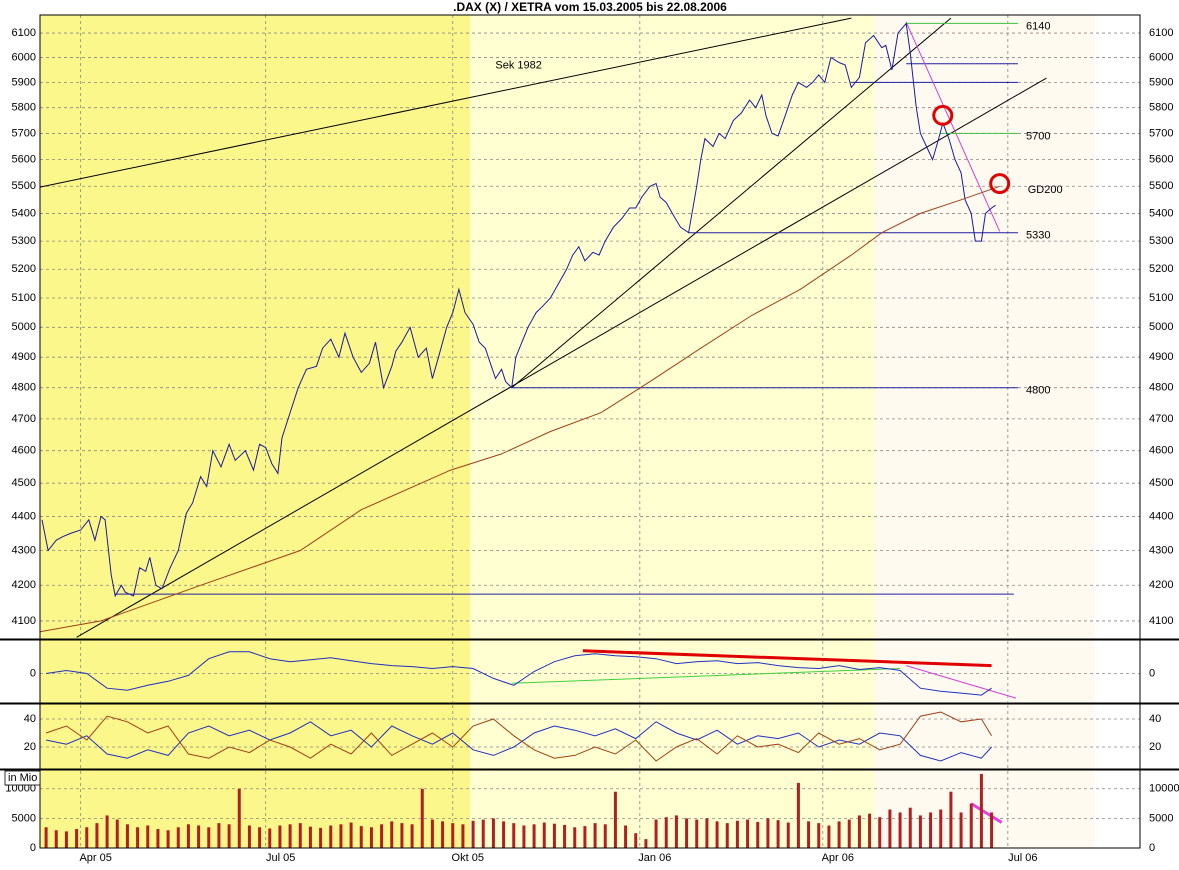 The width and height of the screenshot is (1179, 870). What do you see at coordinates (1022, 858) in the screenshot?
I see `x-tick-label: Jul 06` at bounding box center [1022, 858].